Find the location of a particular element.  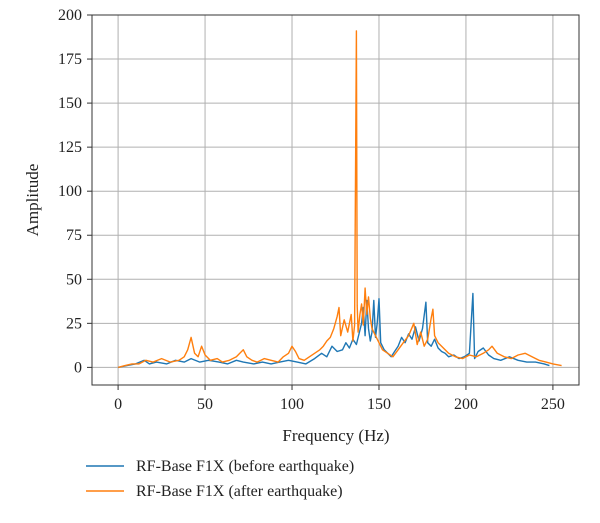

x-tick-label: 250 is located at coordinates (553, 404).